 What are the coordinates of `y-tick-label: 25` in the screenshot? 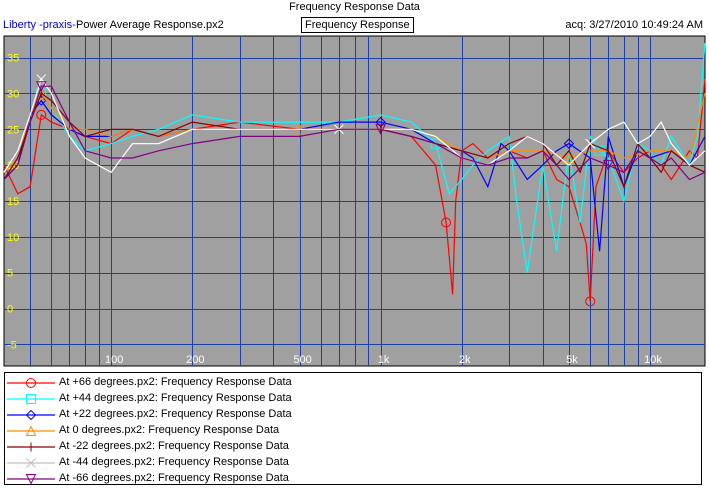 It's located at (13, 130).